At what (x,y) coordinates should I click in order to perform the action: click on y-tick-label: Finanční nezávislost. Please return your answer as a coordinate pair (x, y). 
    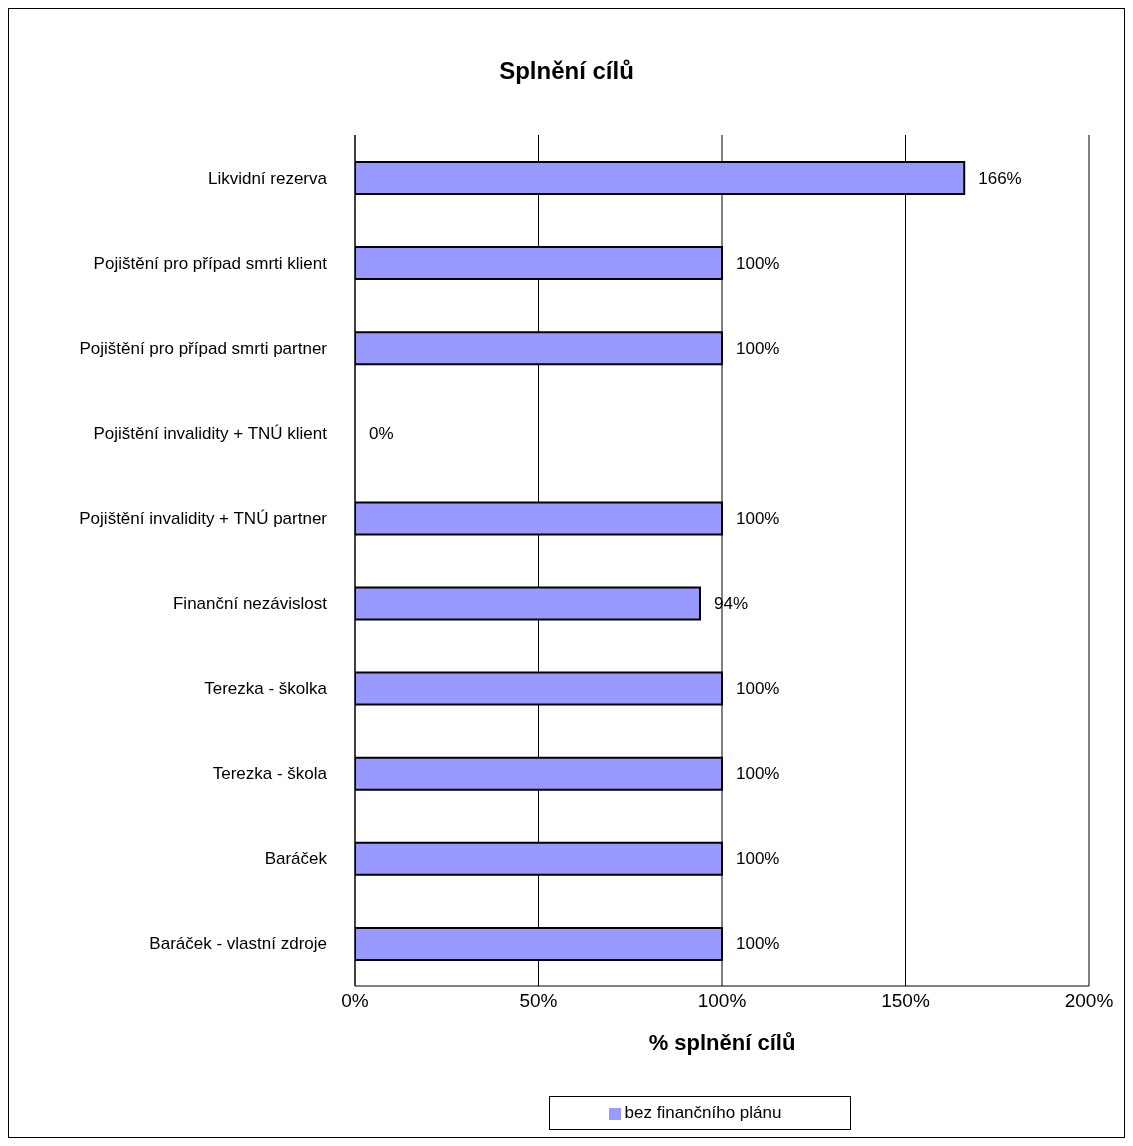
    Looking at the image, I should click on (250, 603).